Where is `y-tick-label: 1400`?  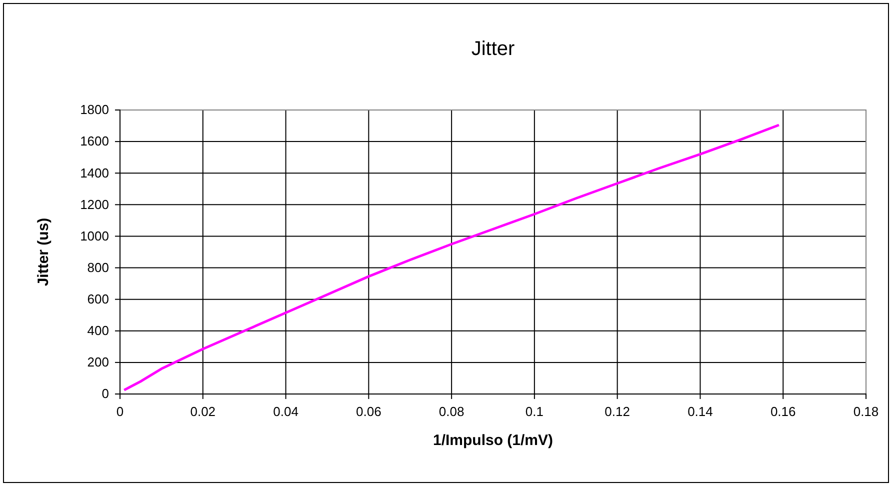
y-tick-label: 1400 is located at coordinates (94, 172).